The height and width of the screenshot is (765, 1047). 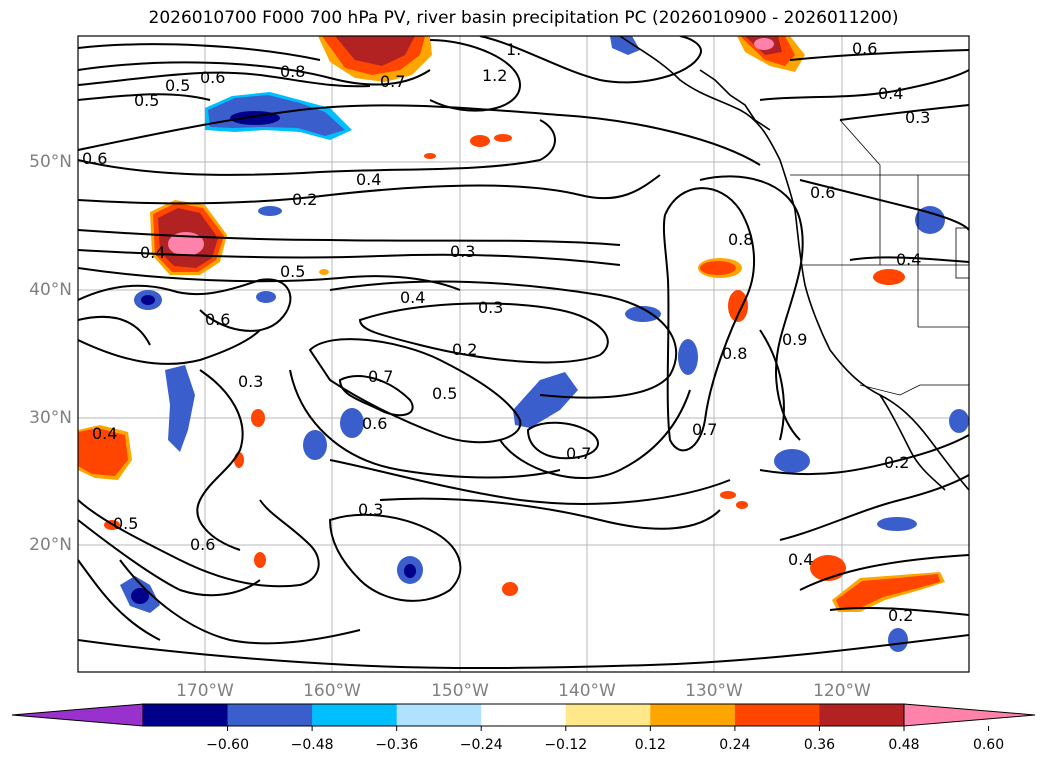 I want to click on colorbar-tick-label: 0.12, so click(x=650, y=745).